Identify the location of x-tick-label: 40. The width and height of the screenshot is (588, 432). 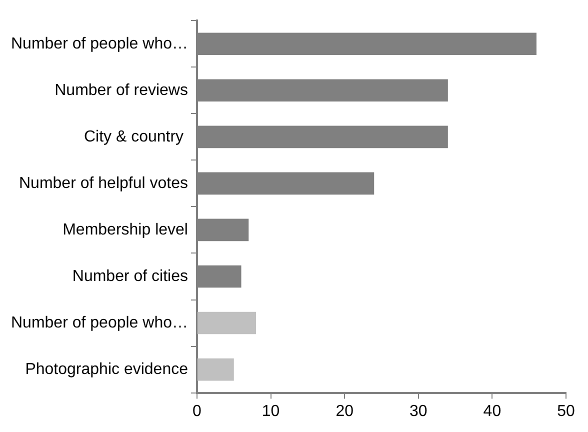
(492, 411).